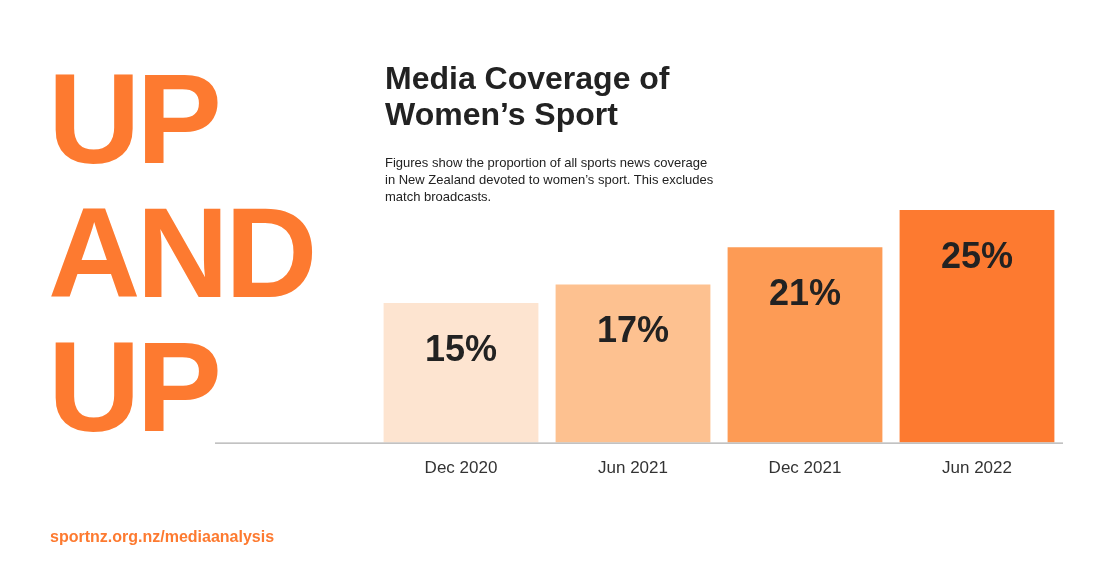 The width and height of the screenshot is (1098, 575). What do you see at coordinates (633, 468) in the screenshot?
I see `x-tick-label: Jun 2021` at bounding box center [633, 468].